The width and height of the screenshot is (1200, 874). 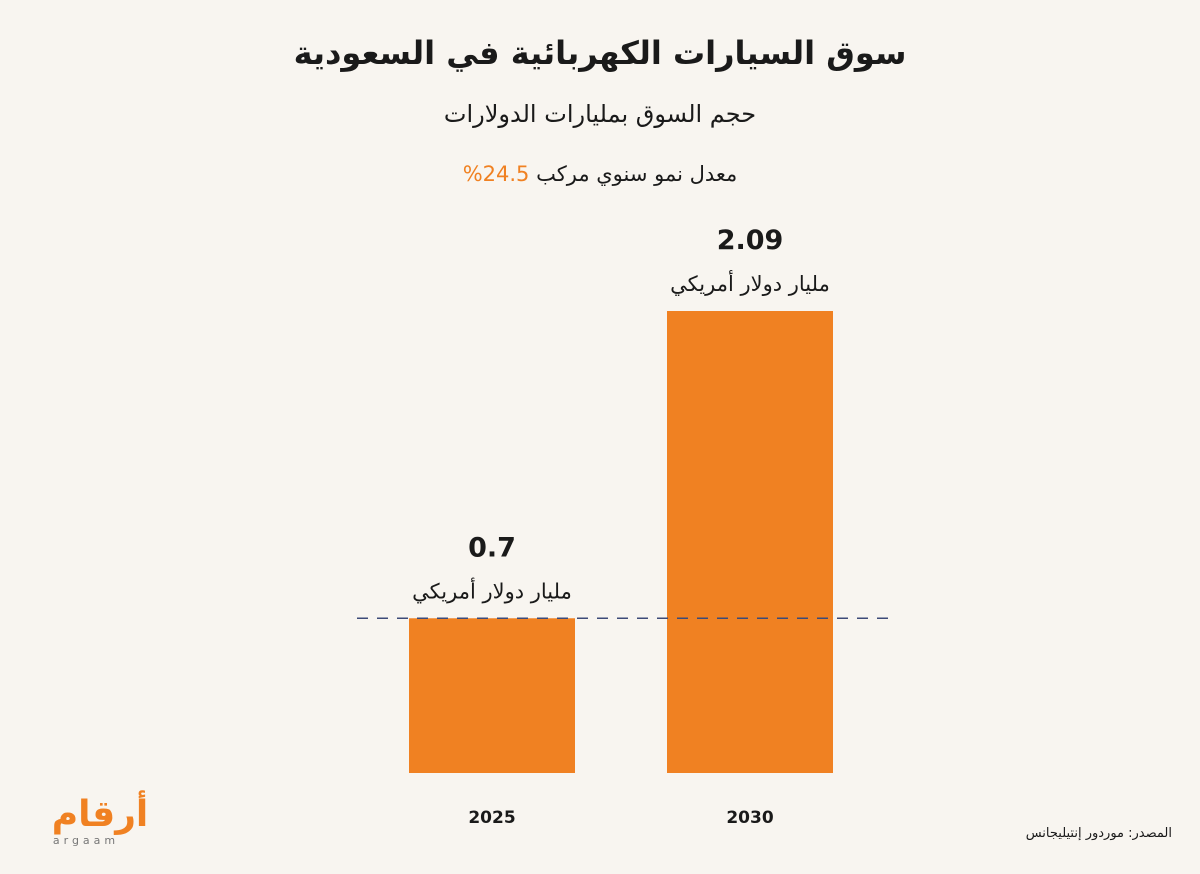 I want to click on x-tick-2030: 2030, so click(x=749, y=818).